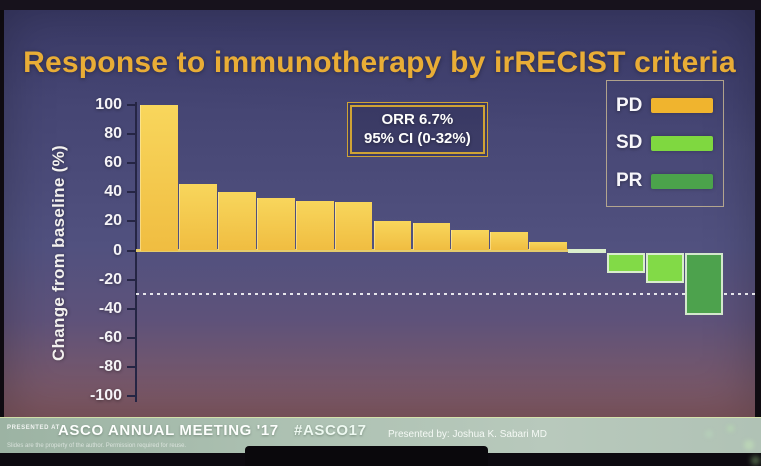 This screenshot has width=761, height=466. I want to click on legend-item-pr: PR, so click(665, 181).